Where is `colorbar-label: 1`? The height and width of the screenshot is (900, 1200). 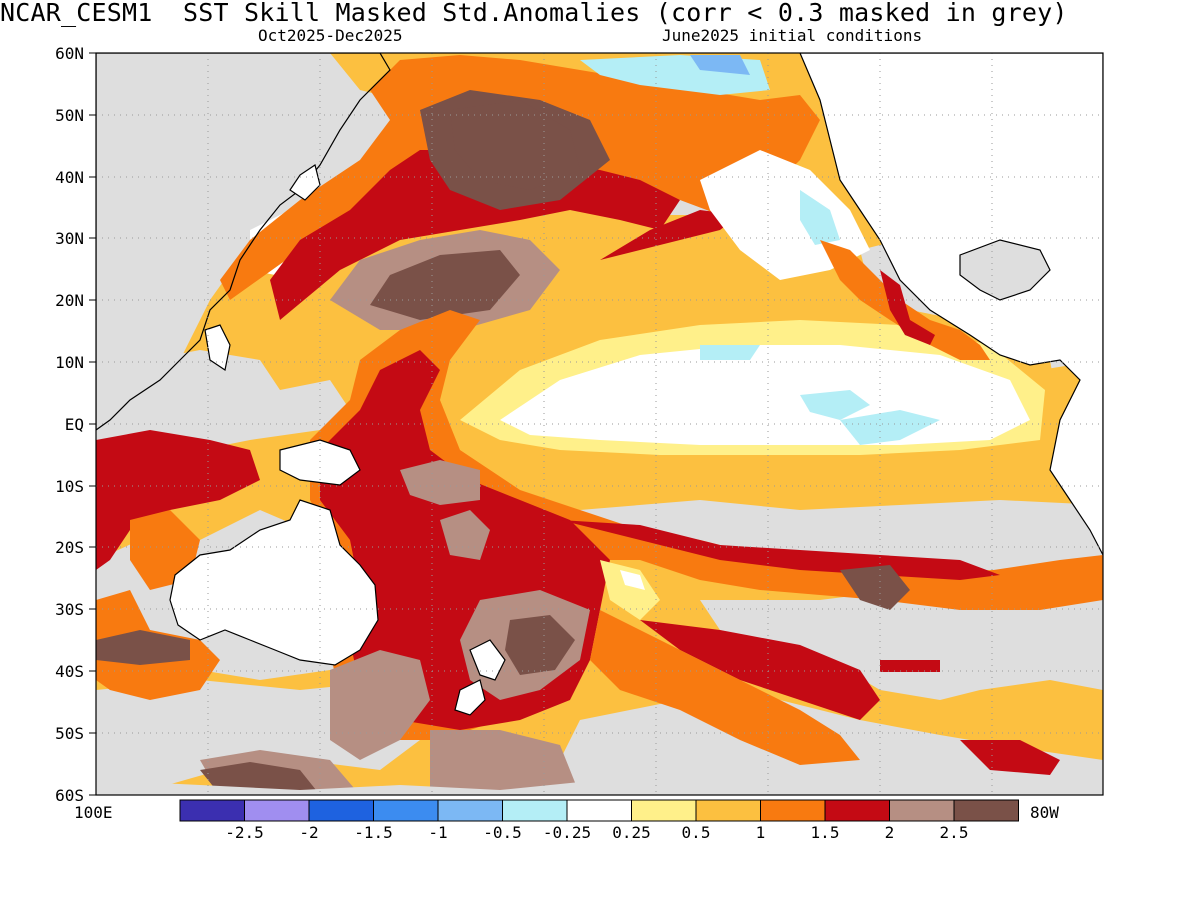
colorbar-label: 1 is located at coordinates (760, 832).